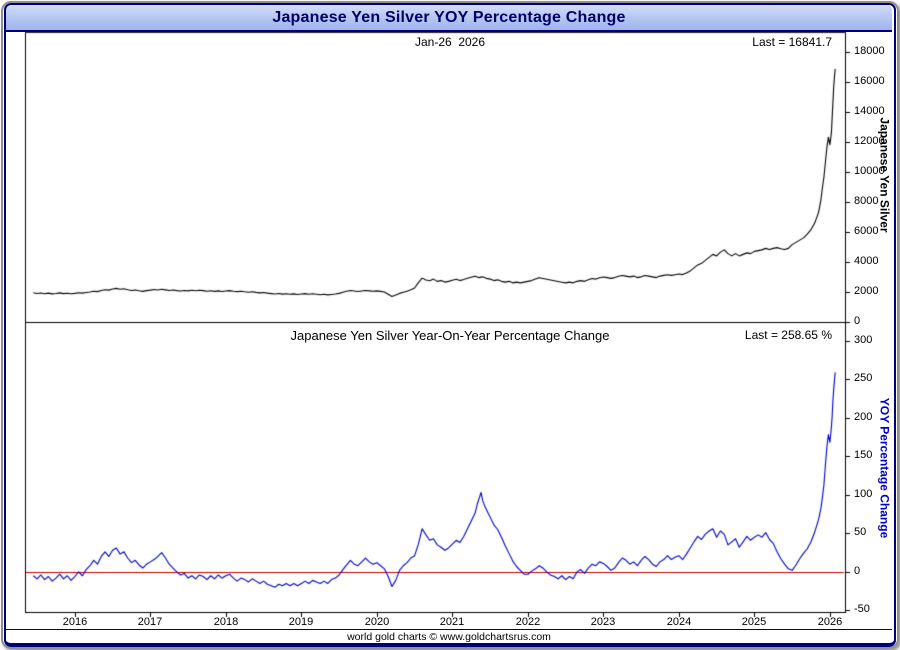 The height and width of the screenshot is (650, 900). Describe the element at coordinates (866, 201) in the screenshot. I see `y-tick-label: 8000` at that location.